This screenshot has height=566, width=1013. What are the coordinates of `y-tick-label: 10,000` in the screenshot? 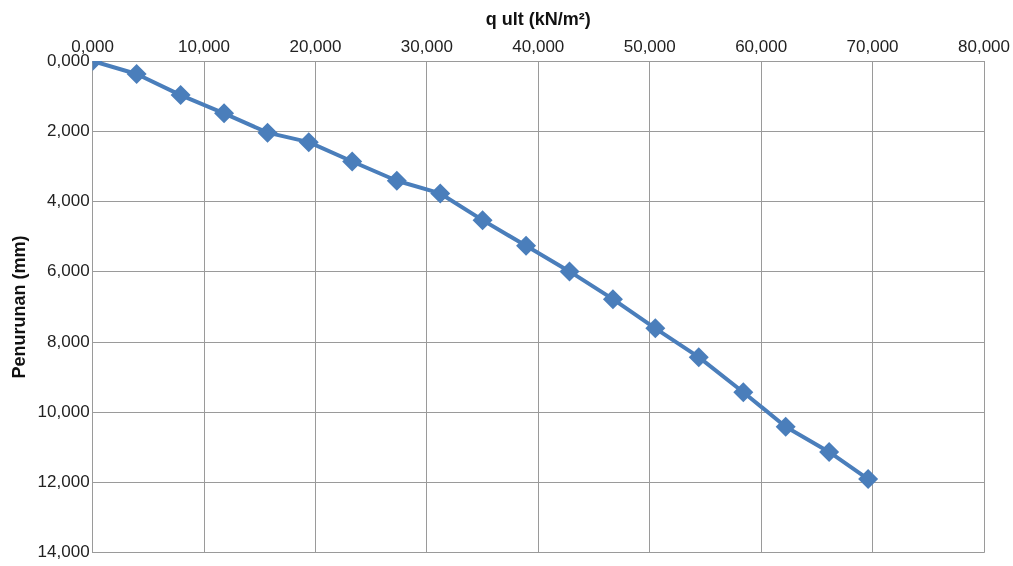 It's located at (63, 411).